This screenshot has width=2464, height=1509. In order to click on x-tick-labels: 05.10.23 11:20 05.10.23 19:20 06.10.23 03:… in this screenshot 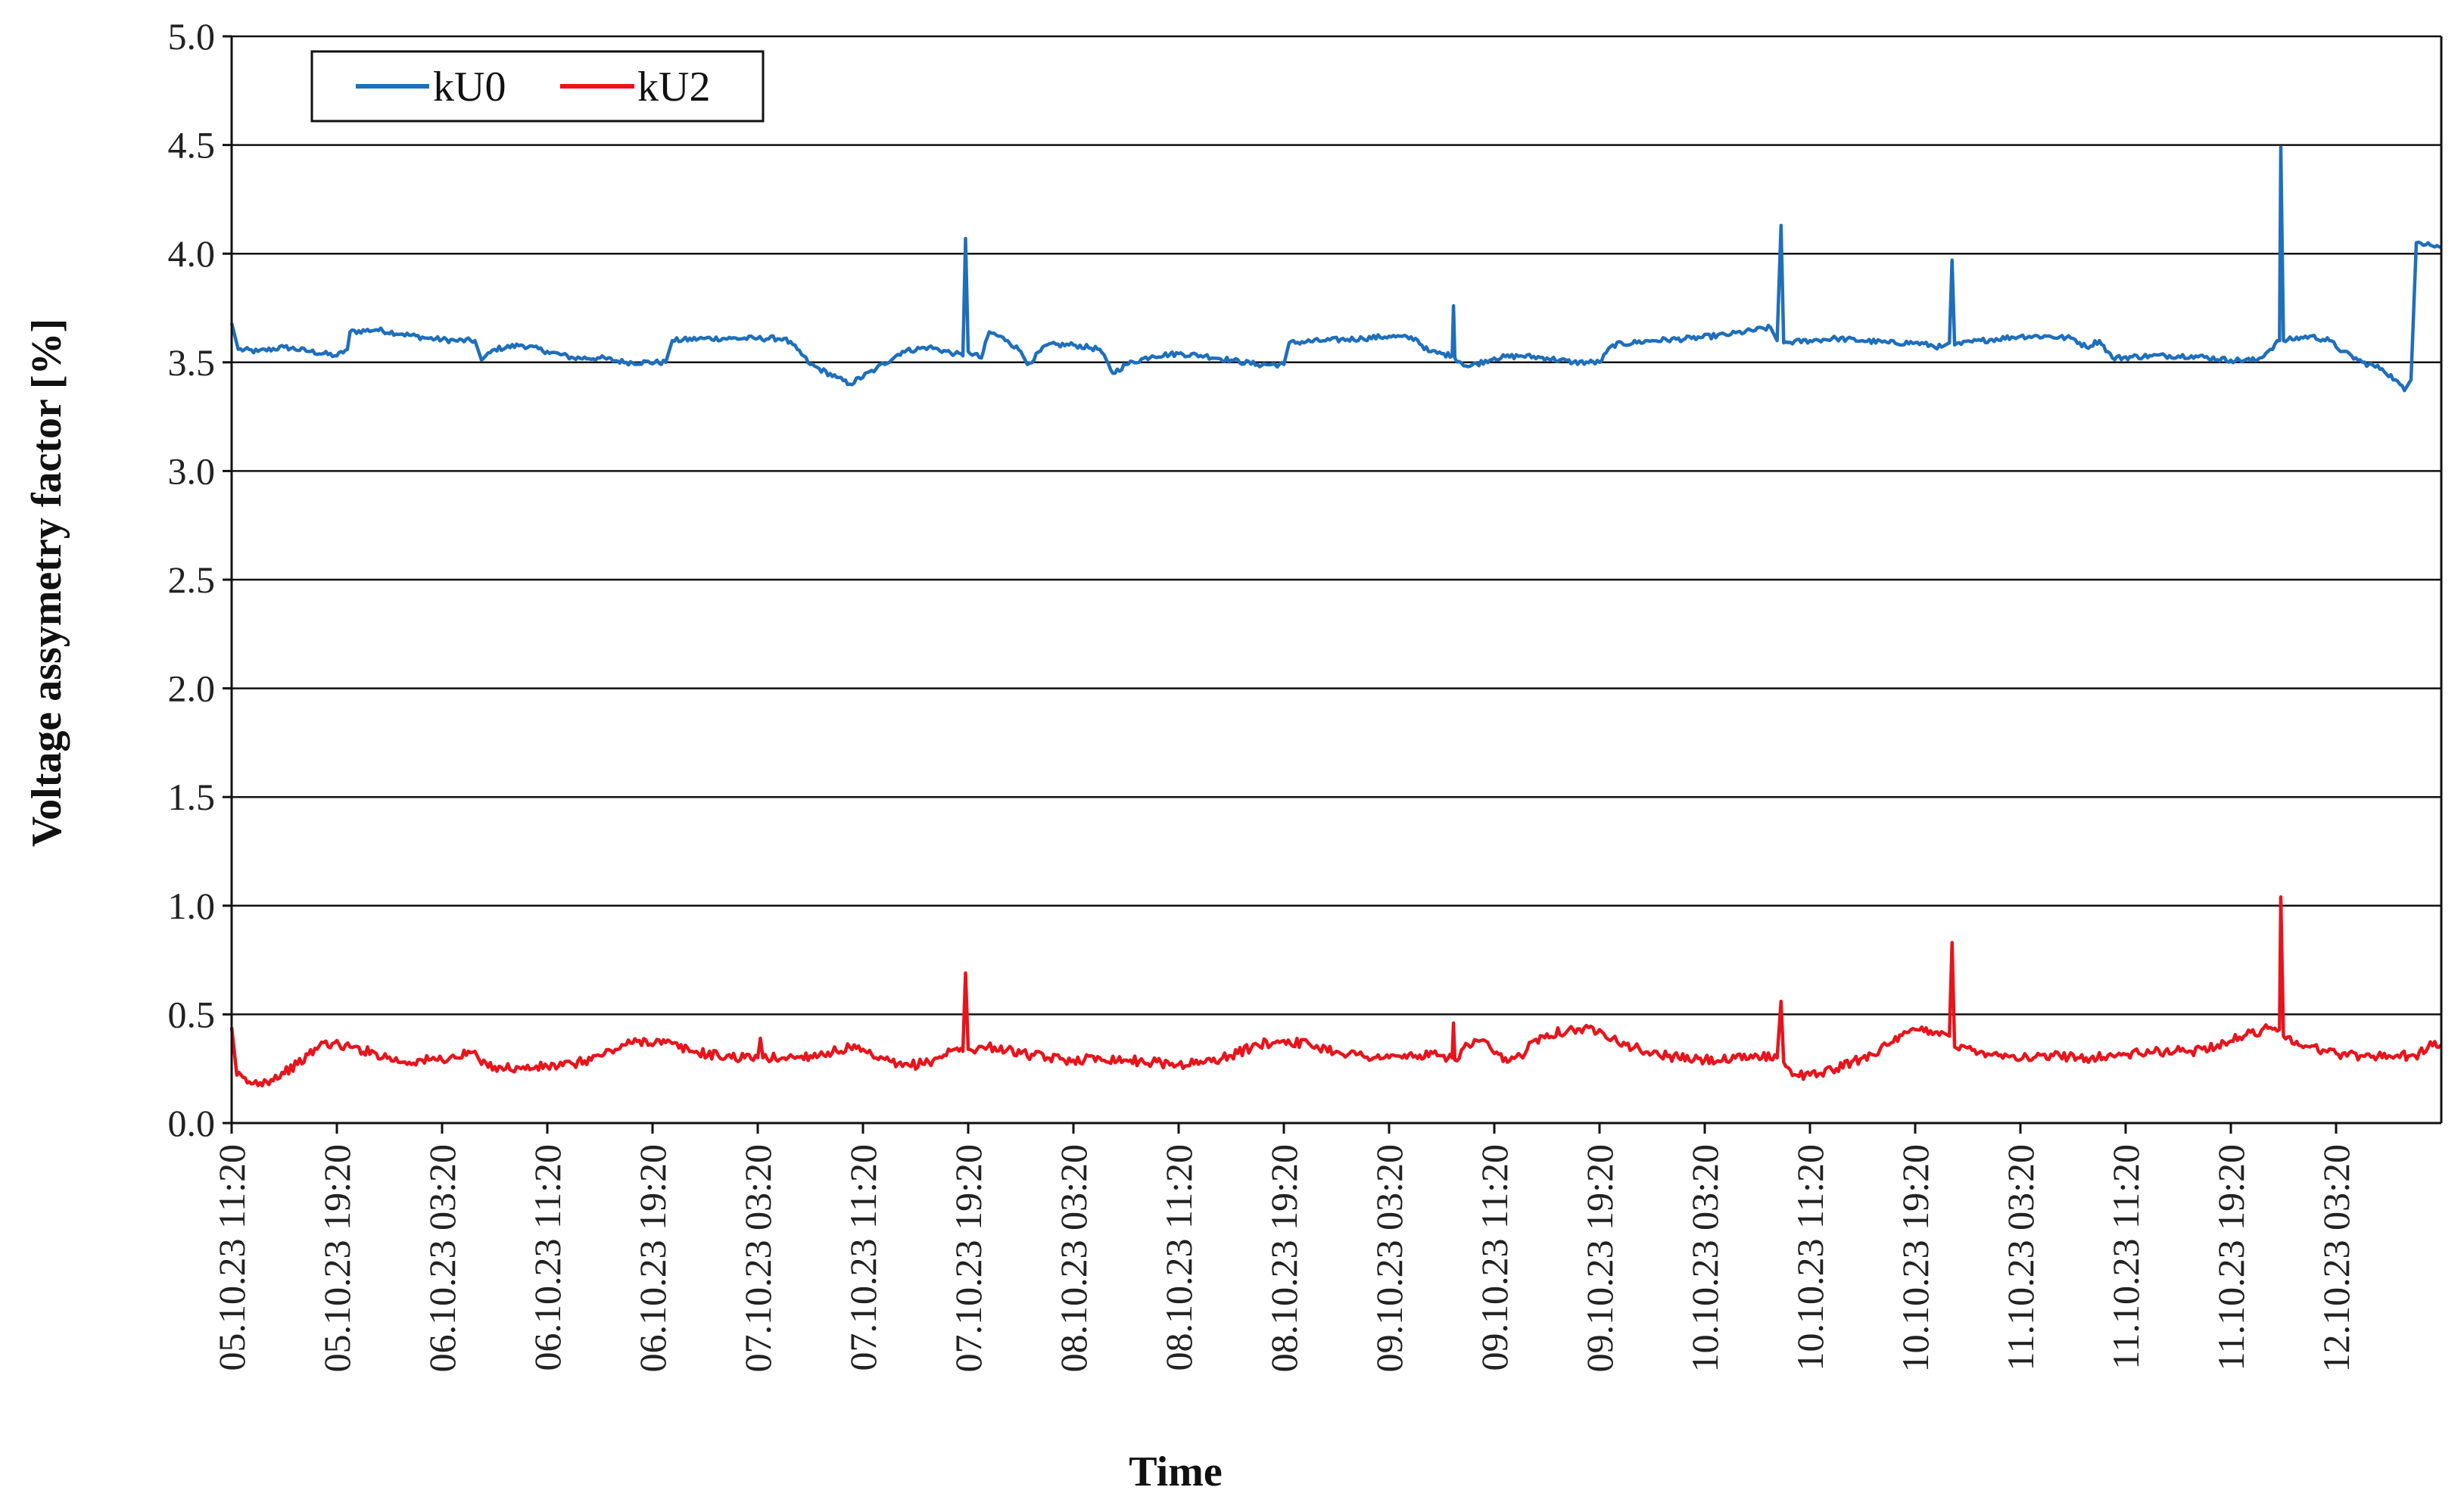, I will do `click(1283, 1258)`.